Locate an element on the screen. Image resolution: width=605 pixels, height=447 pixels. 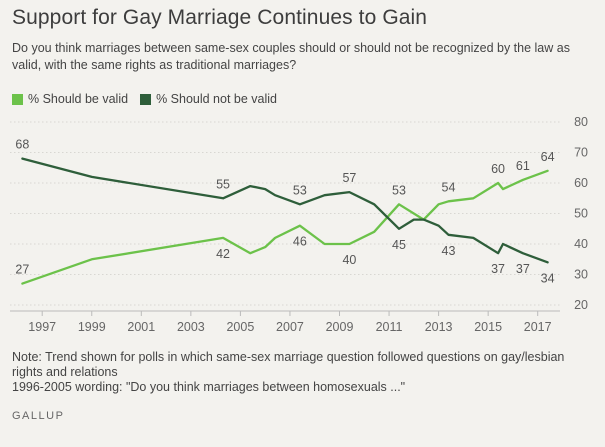
x-tick-label: 2001 is located at coordinates (141, 327).